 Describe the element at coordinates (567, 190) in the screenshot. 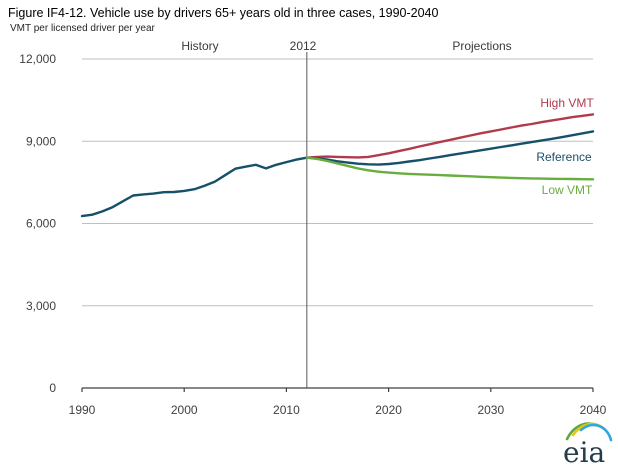

I see `series-label-low-vmt: Low VMT` at that location.